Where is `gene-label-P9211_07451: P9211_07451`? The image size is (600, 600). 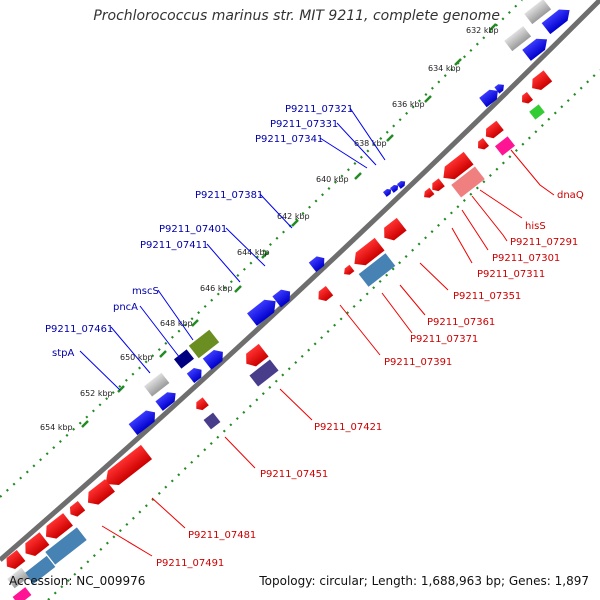 gene-label-P9211_07451: P9211_07451 is located at coordinates (294, 474).